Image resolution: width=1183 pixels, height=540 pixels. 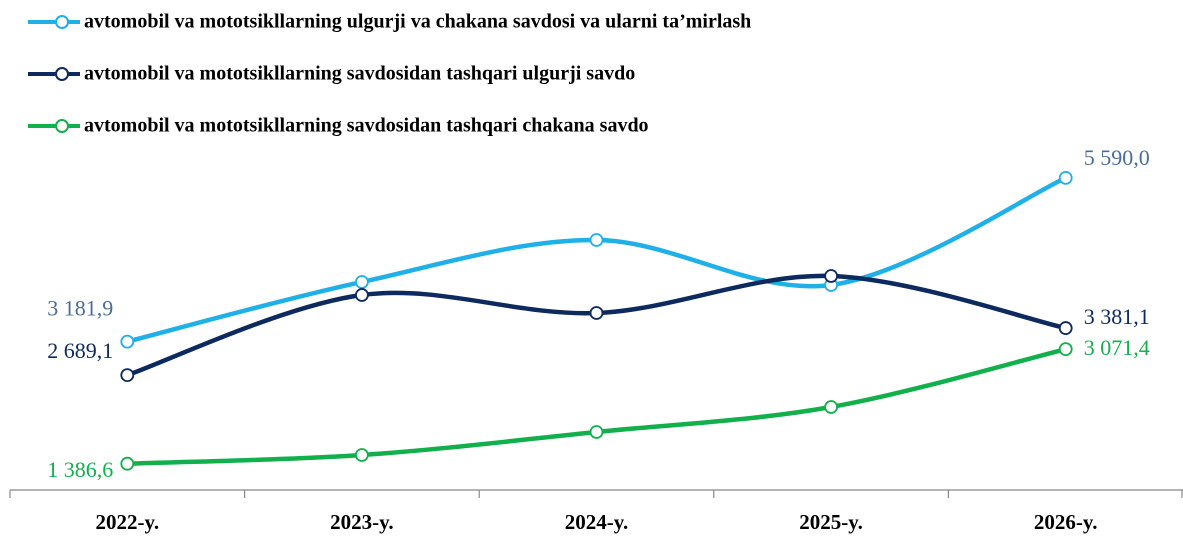 What do you see at coordinates (597, 522) in the screenshot?
I see `x-tick-label: 2024-y.` at bounding box center [597, 522].